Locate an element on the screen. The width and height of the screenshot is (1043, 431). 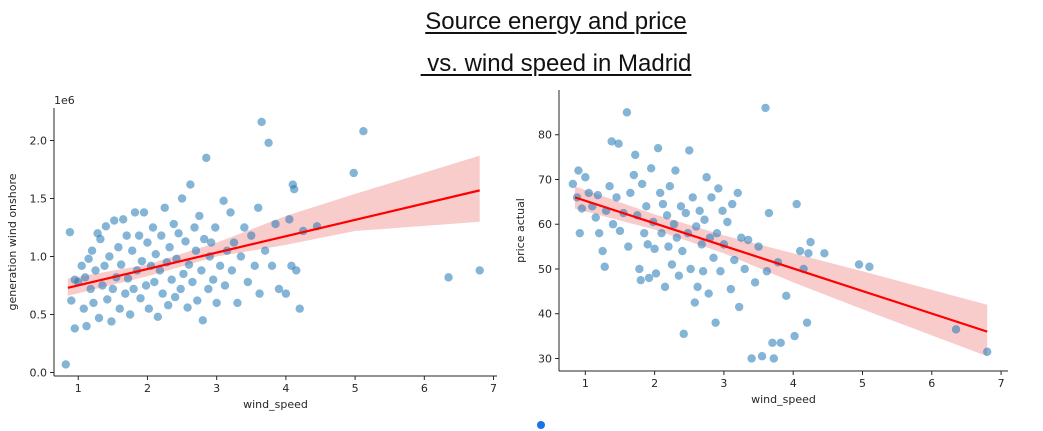
y-tick-label: 1.0 is located at coordinates (39, 257).